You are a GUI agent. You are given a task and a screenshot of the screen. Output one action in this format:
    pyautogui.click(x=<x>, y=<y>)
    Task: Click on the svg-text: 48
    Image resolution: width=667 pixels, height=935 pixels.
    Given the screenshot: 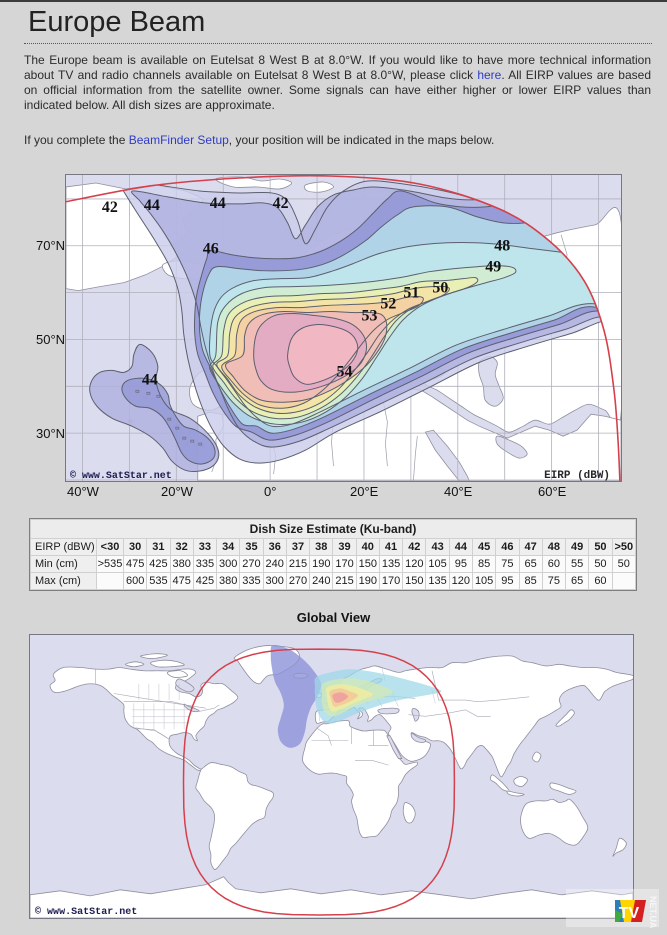 What is the action you would take?
    pyautogui.click(x=502, y=246)
    